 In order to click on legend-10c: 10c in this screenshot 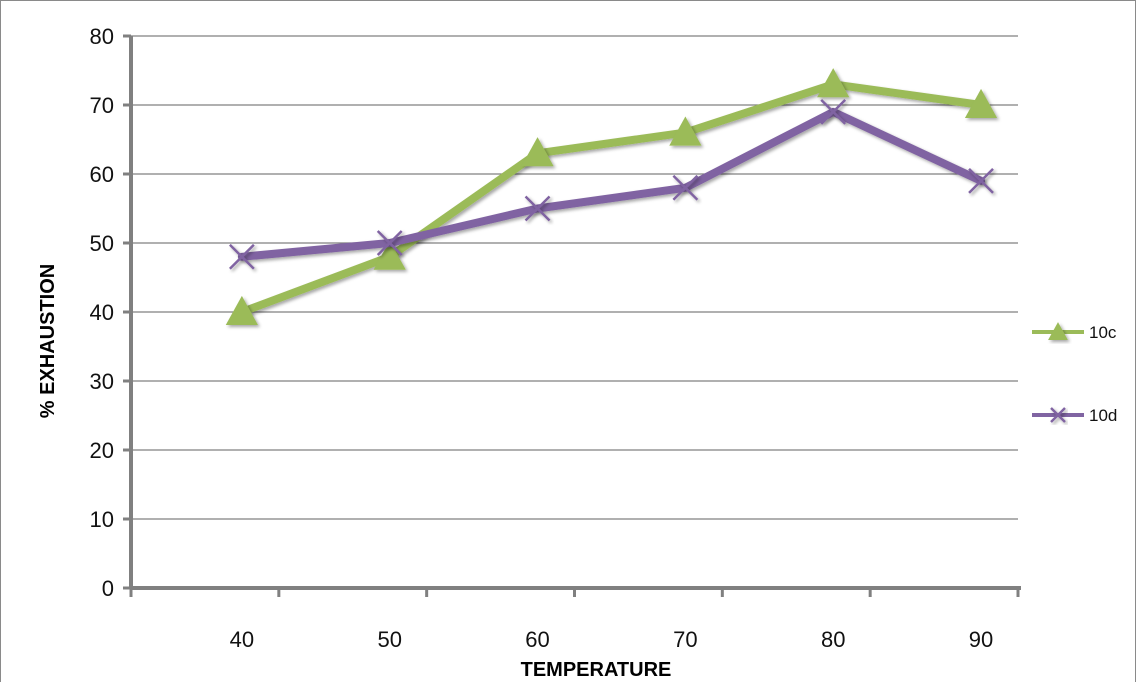, I will do `click(1074, 332)`.